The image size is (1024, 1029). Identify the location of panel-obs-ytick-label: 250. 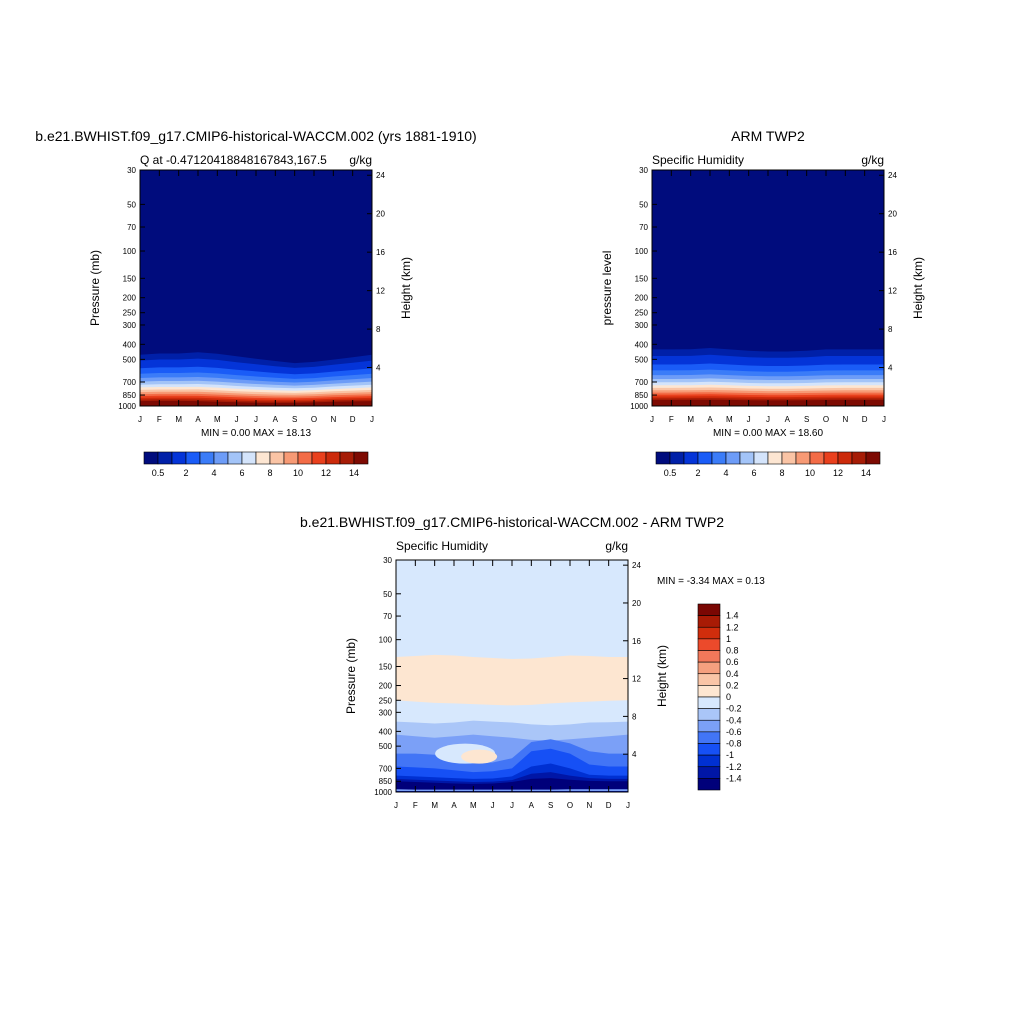
(642, 313).